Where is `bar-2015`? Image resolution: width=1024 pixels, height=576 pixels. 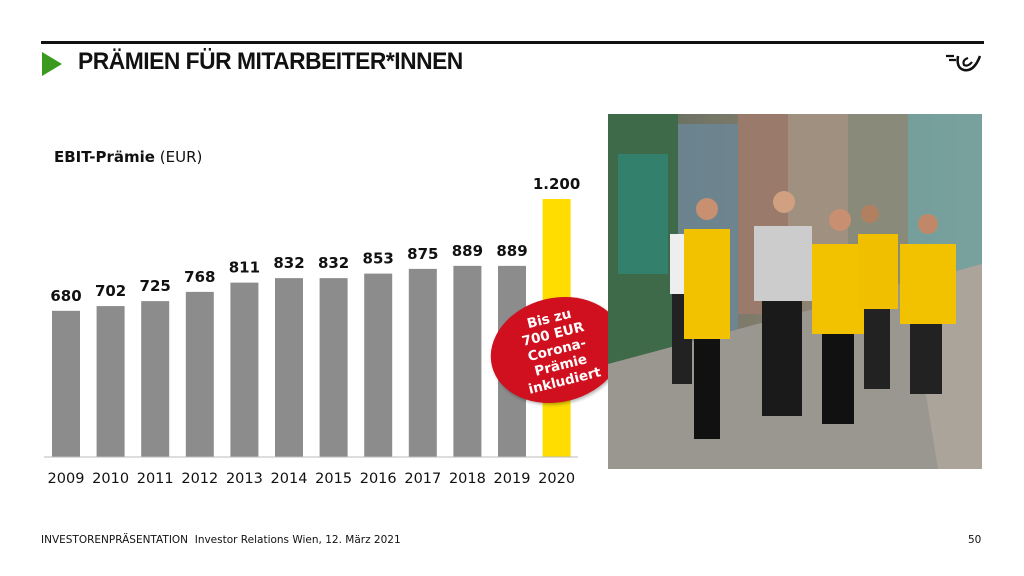
bar-2015 is located at coordinates (333, 367).